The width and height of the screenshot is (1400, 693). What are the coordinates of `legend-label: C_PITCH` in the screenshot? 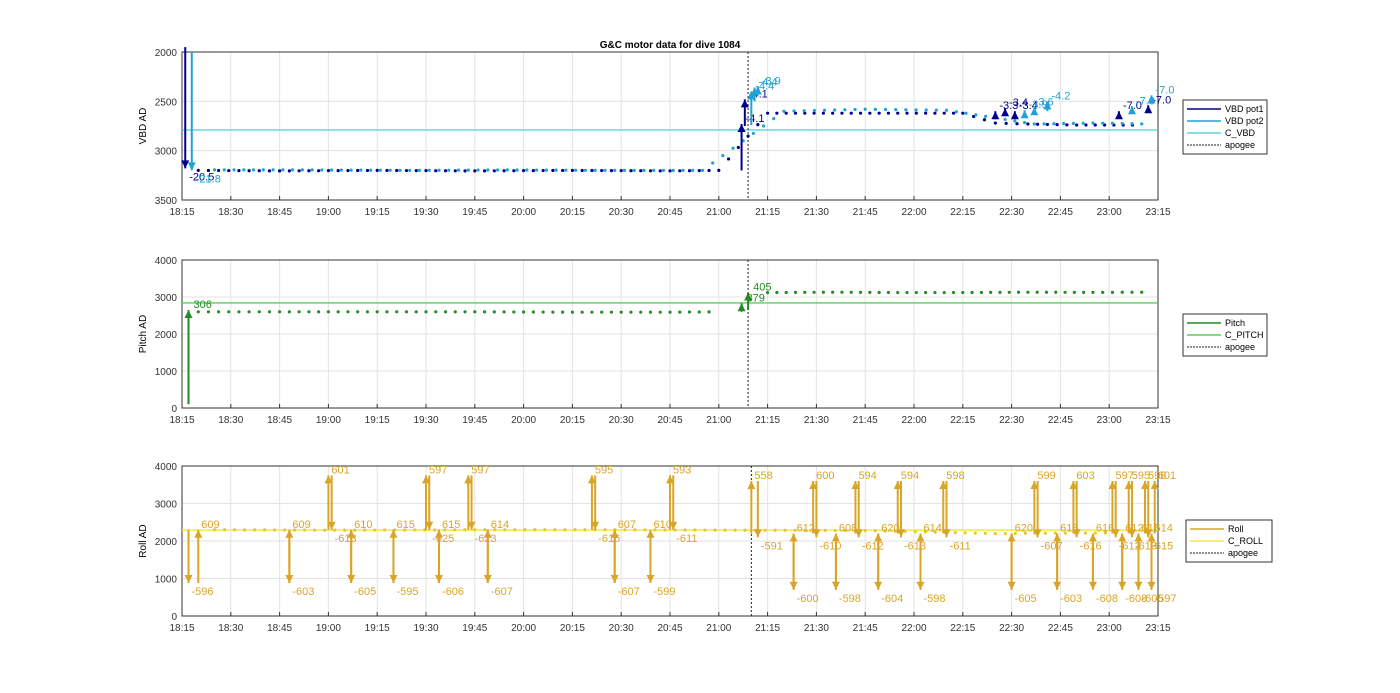 It's located at (1244, 335).